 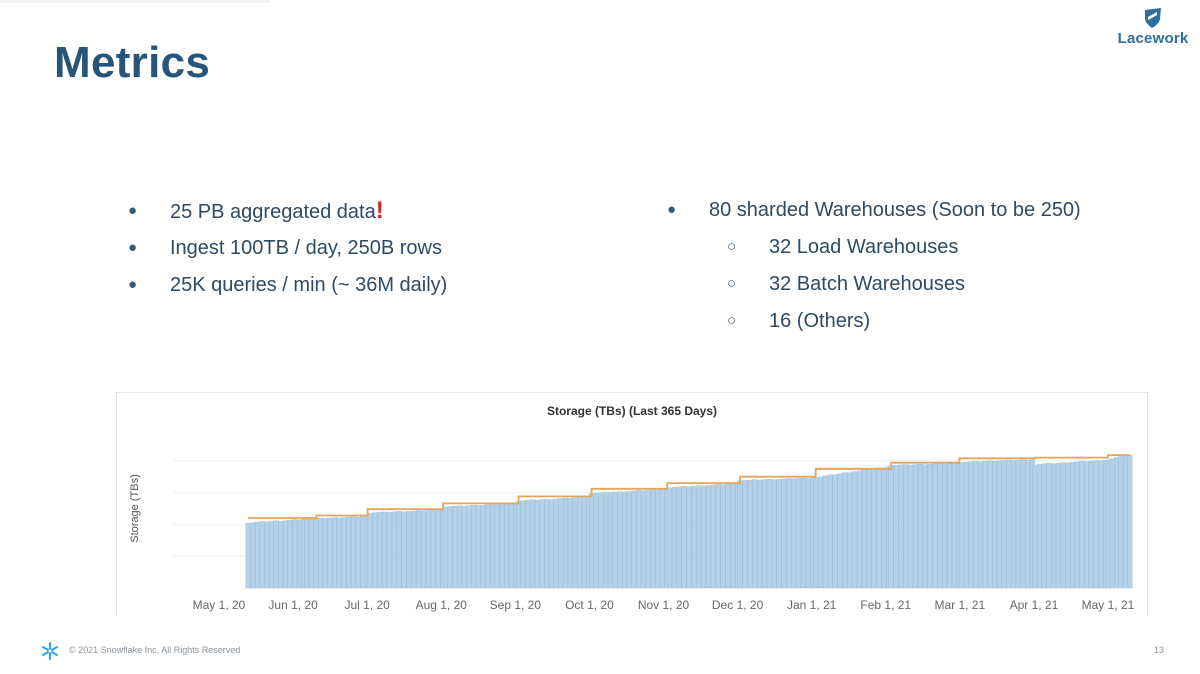 What do you see at coordinates (287, 216) in the screenshot?
I see `list-item: ● 25 PB aggregated data!` at bounding box center [287, 216].